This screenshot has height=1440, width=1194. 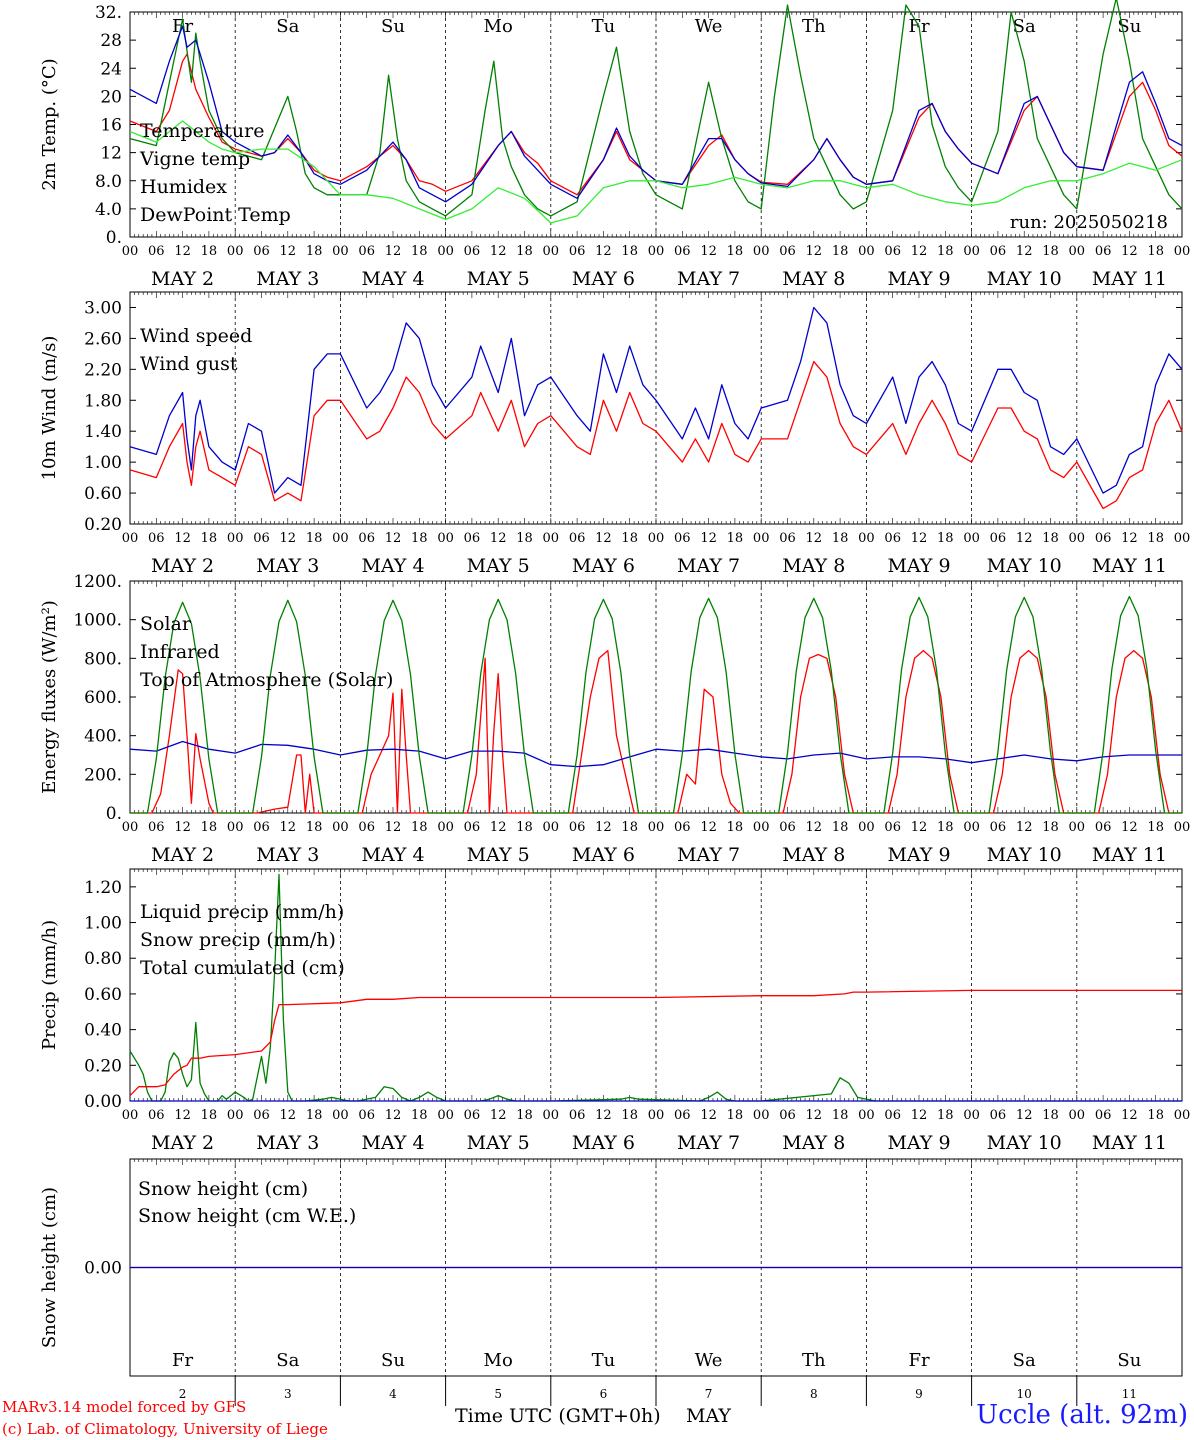 I want to click on y-tick-label: 0.60, so click(x=103, y=995).